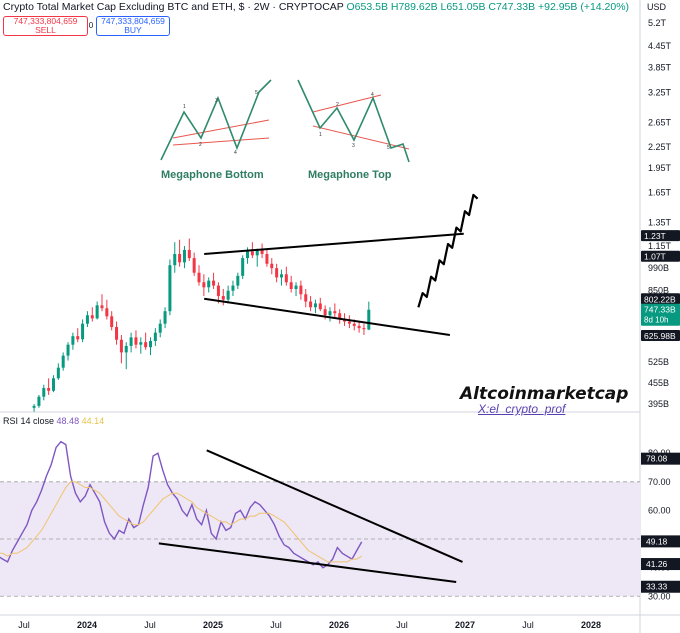 This screenshot has width=680, height=633. What do you see at coordinates (660, 168) in the screenshot?
I see `price-tick-label: 1.95T` at bounding box center [660, 168].